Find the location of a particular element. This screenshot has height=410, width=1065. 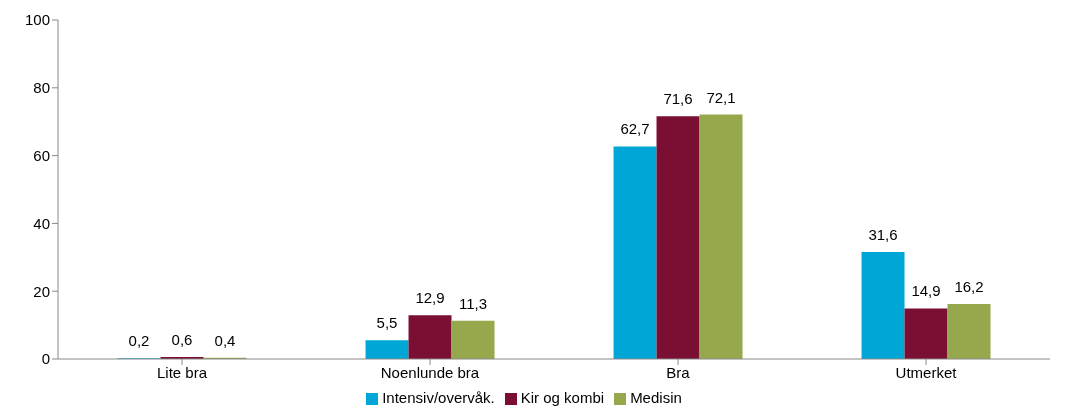

data-label: 11,3 is located at coordinates (473, 303).